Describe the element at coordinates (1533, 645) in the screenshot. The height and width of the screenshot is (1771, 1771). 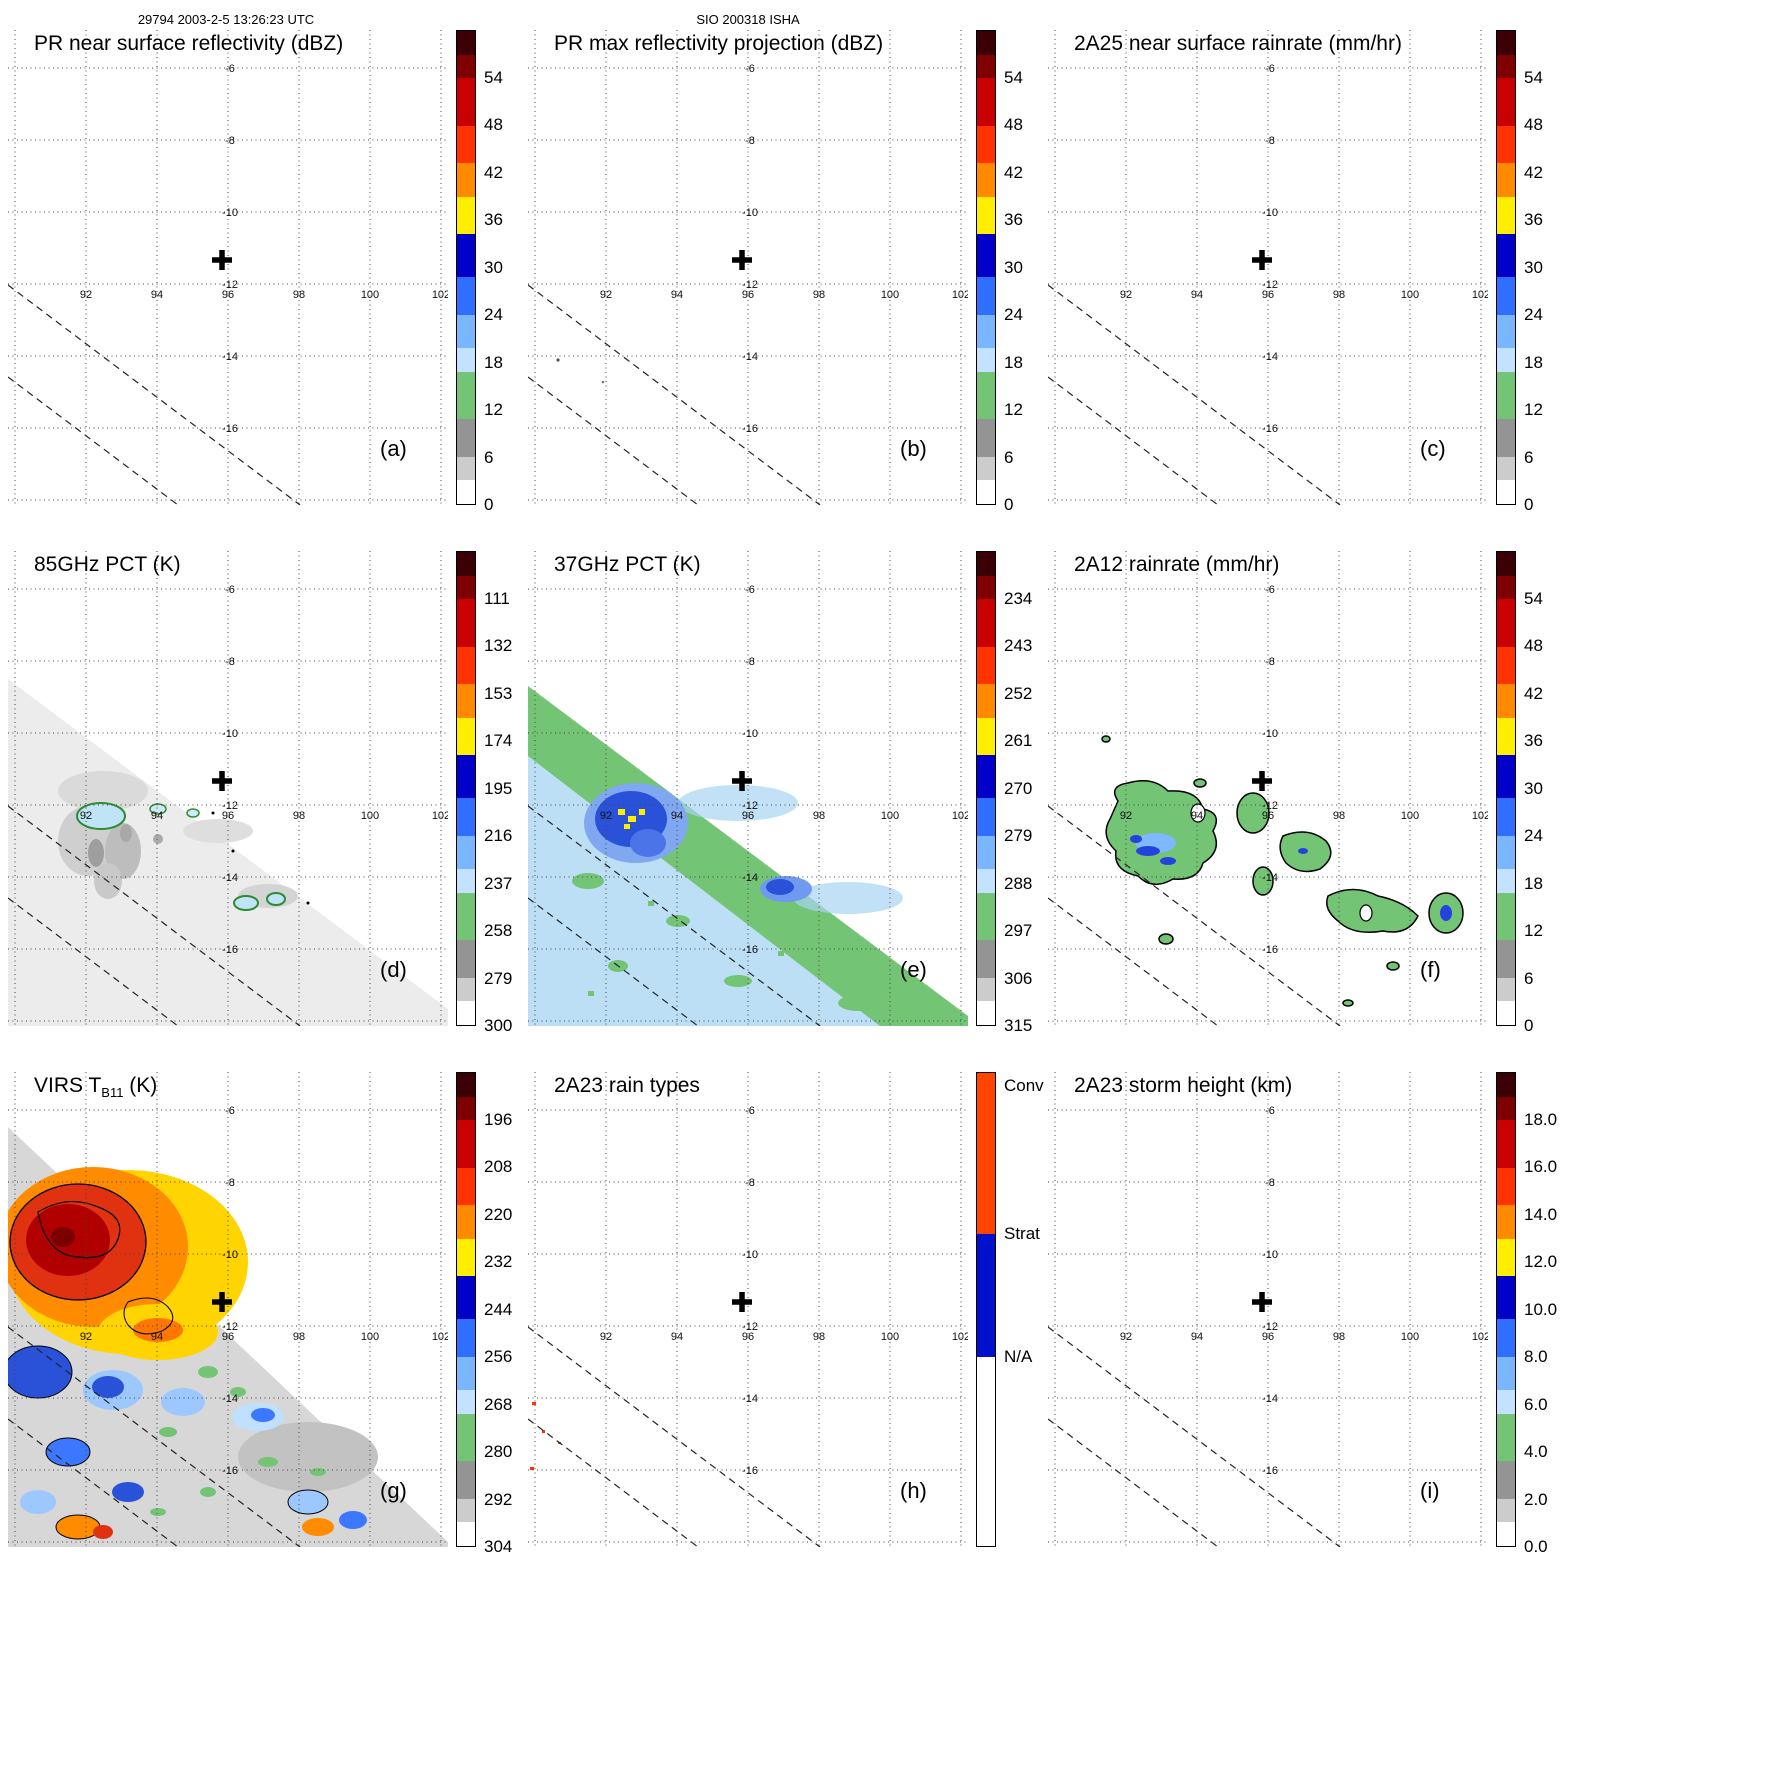
I see `colorbar-tick-label: 48` at that location.